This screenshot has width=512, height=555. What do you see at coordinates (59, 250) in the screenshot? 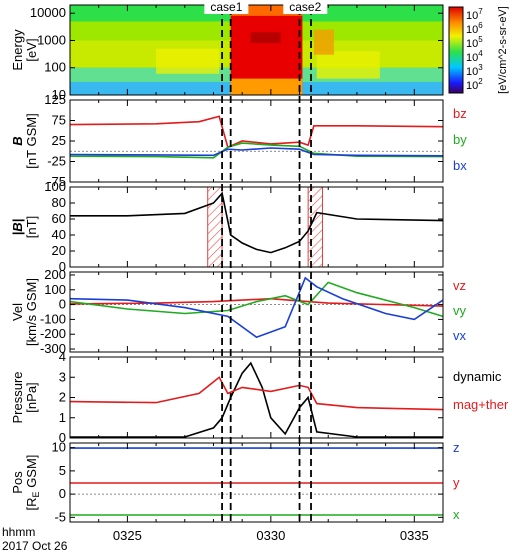
I see `y-tick-label-btot: 20` at bounding box center [59, 250].